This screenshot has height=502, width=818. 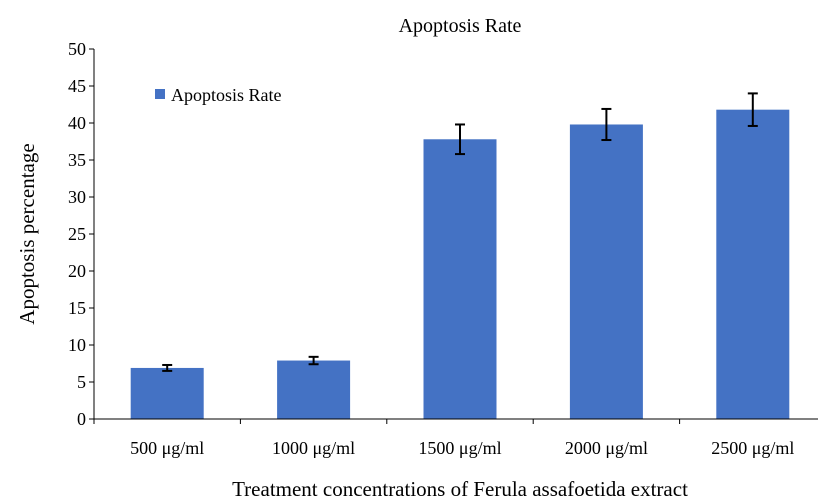 I want to click on legend: Apoptosis Rate, so click(x=218, y=95).